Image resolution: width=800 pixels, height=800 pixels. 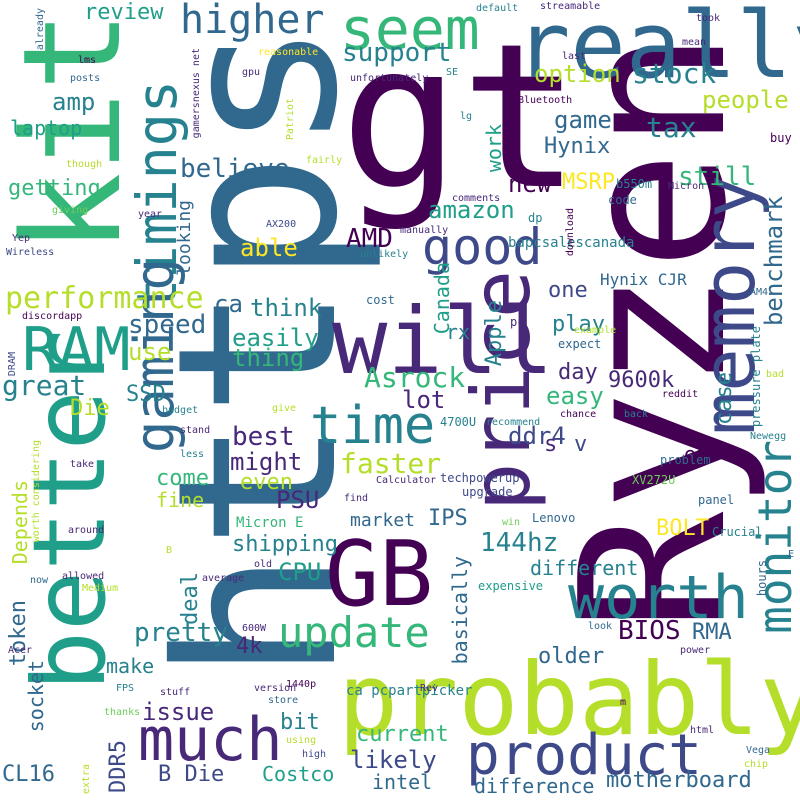 I want to click on word: pc, so click(x=517, y=322).